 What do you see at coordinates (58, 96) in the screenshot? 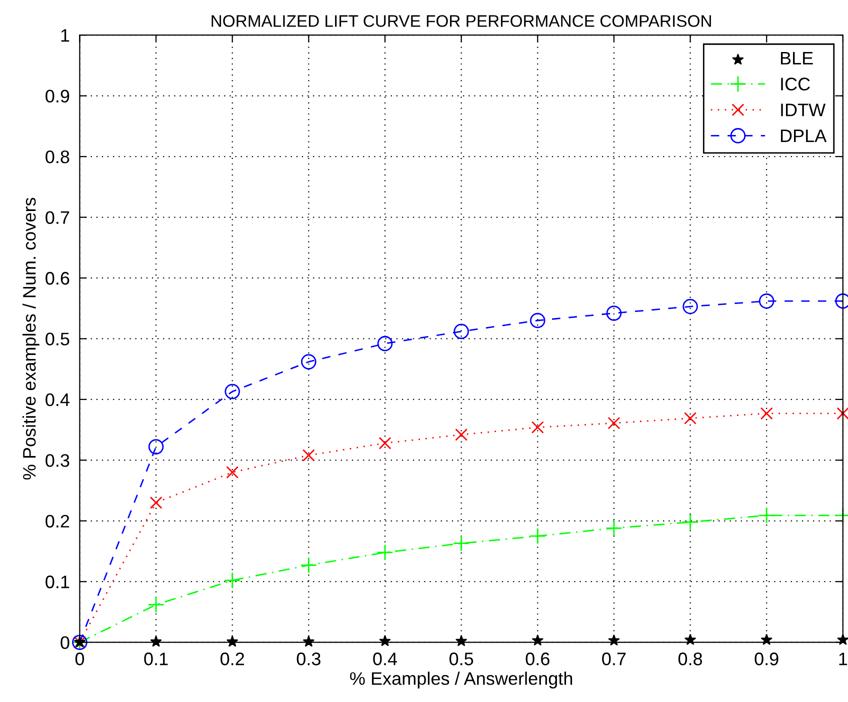
I see `y-tick-label: 0.9` at bounding box center [58, 96].